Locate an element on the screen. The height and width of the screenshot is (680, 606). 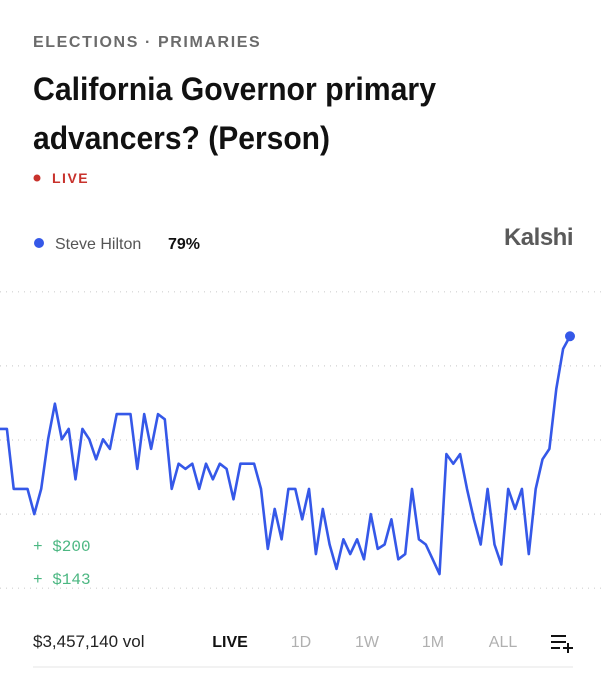
legend-value: 79% is located at coordinates (184, 244).